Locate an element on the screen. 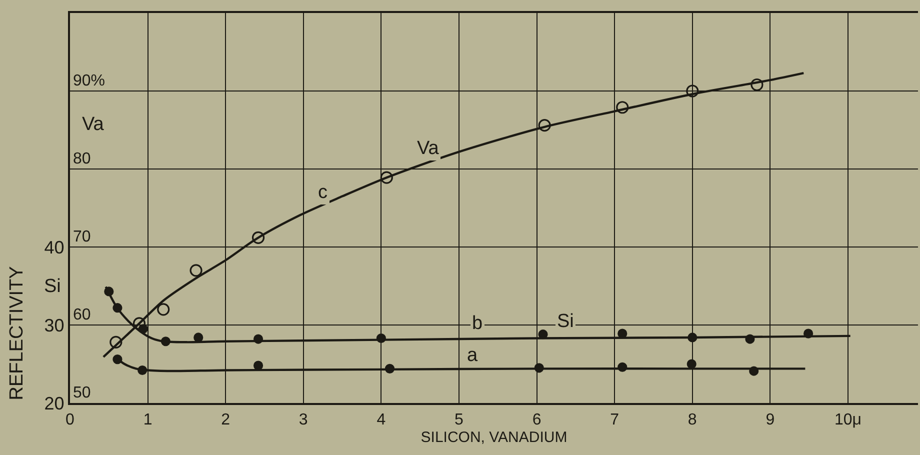 The width and height of the screenshot is (920, 455). x-tick-label: 2 is located at coordinates (225, 419).